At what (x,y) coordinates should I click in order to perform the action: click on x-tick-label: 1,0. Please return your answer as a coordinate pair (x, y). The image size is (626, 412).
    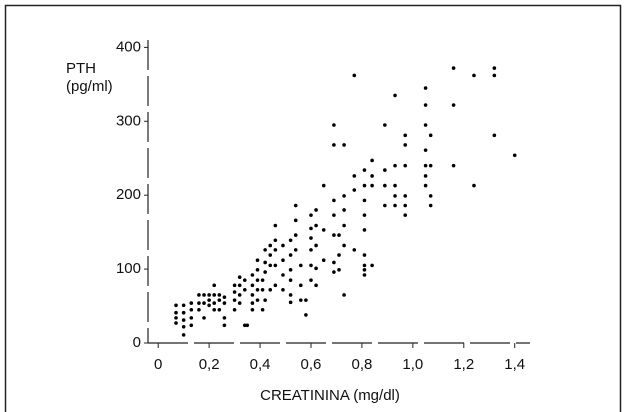
    Looking at the image, I should click on (412, 364).